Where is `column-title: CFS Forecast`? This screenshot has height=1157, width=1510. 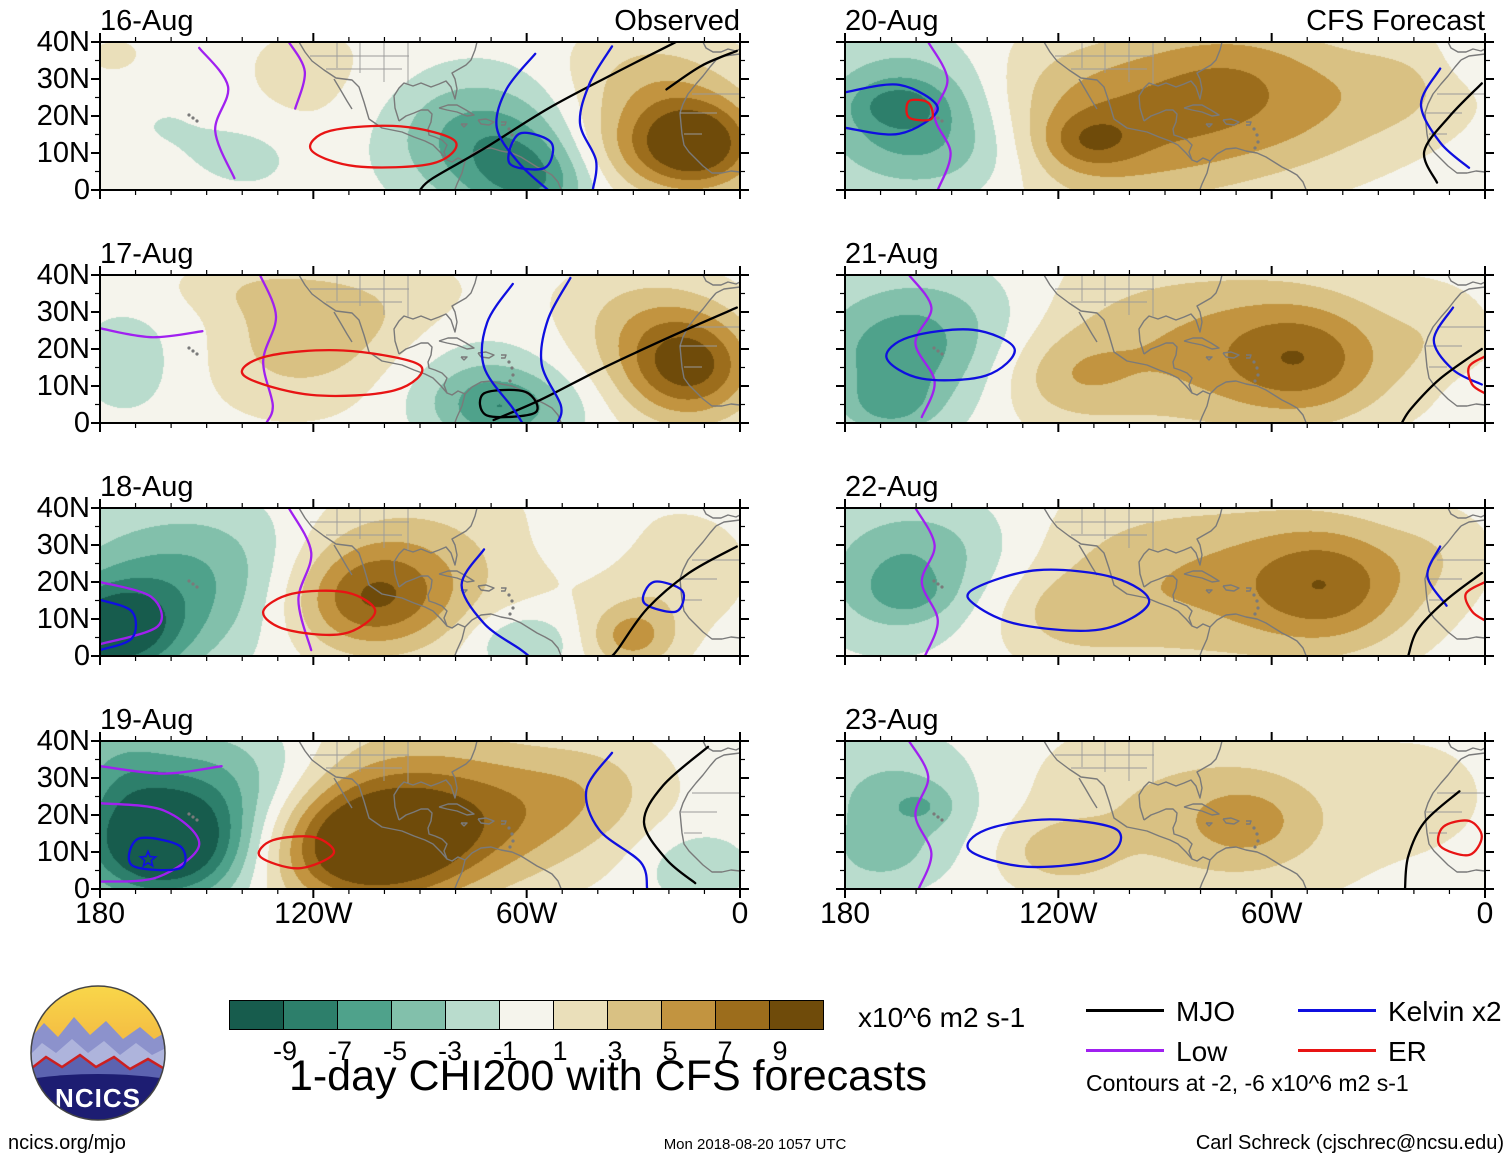
column-title: CFS Forecast is located at coordinates (1395, 21).